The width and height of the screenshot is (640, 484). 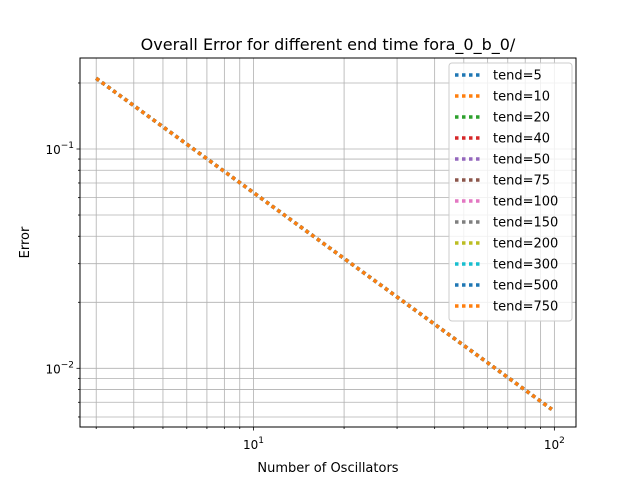 I want to click on legend-box, so click(x=510, y=192).